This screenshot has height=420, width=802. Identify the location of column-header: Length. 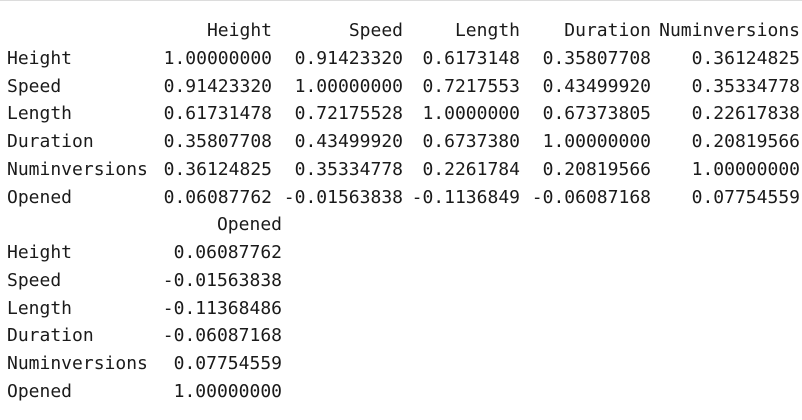
(487, 30).